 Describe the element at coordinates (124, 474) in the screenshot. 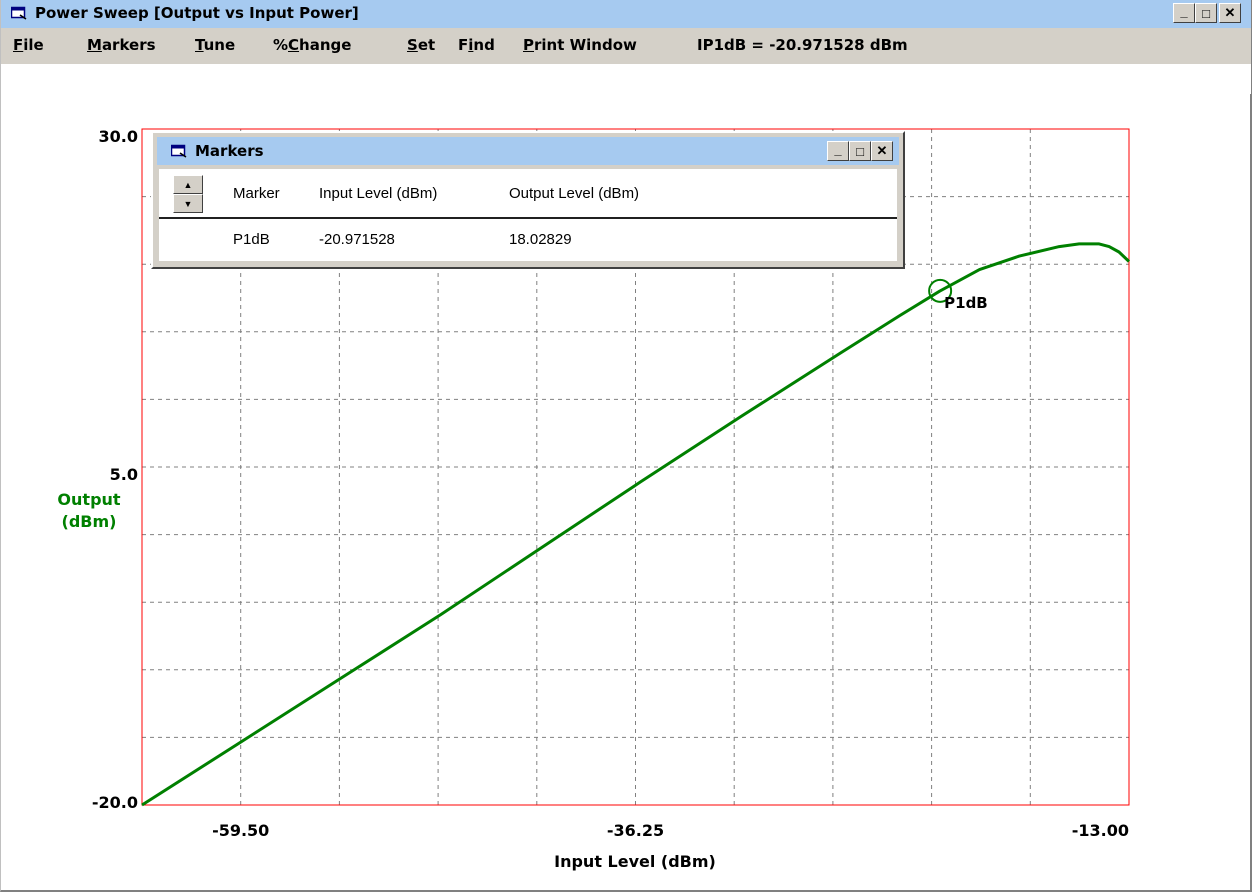

I see `y-tick-label: 5.0` at that location.